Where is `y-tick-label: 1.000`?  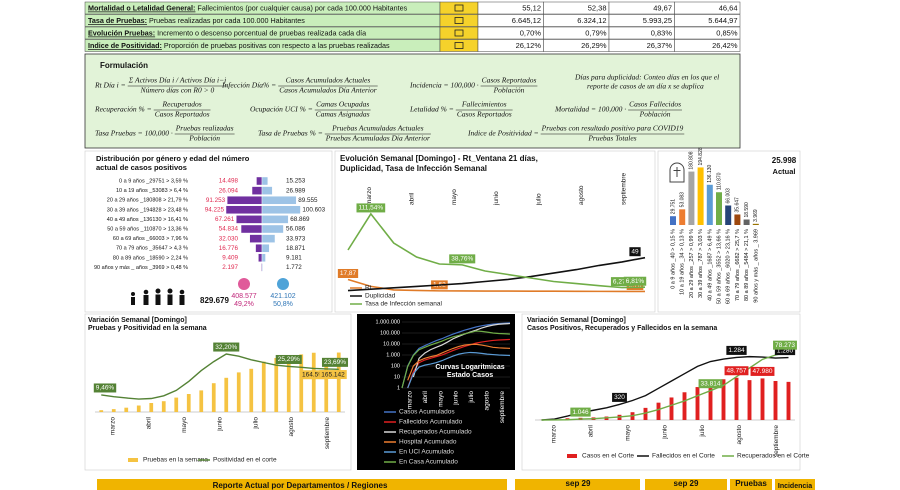 y-tick-label: 1.000 is located at coordinates (393, 355).